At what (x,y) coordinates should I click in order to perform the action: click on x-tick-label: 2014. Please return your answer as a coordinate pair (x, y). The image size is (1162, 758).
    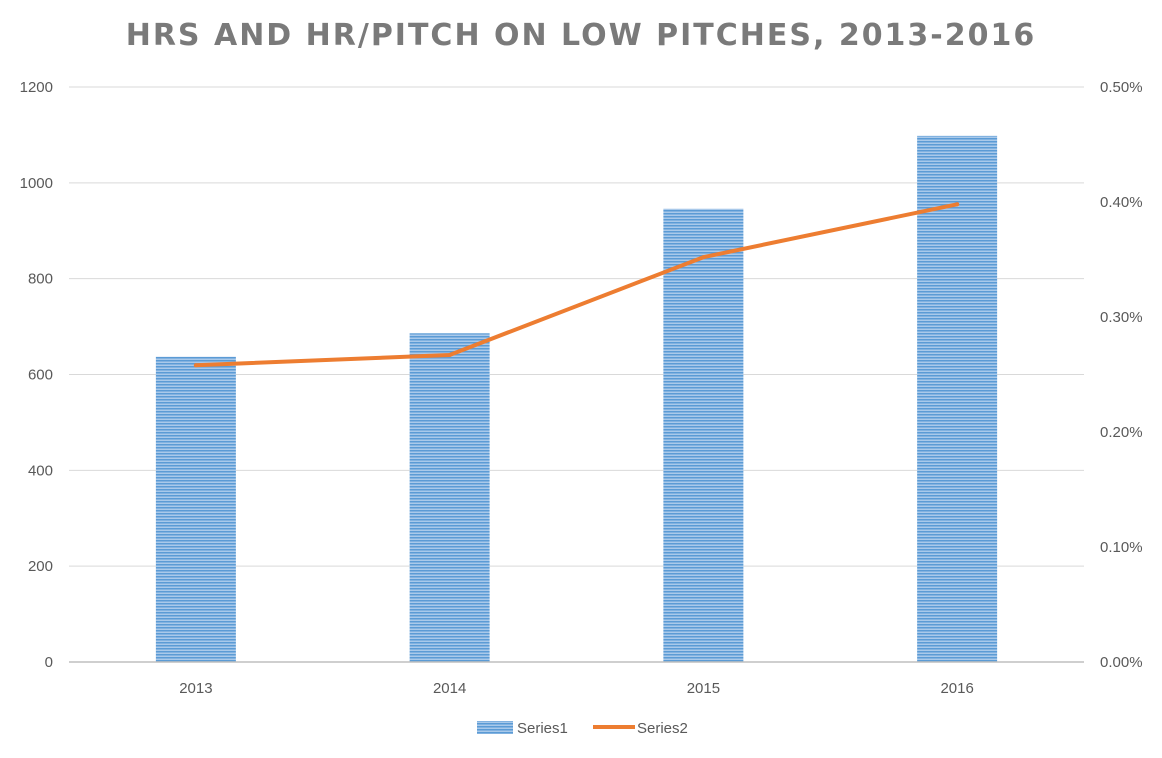
    Looking at the image, I should click on (449, 688).